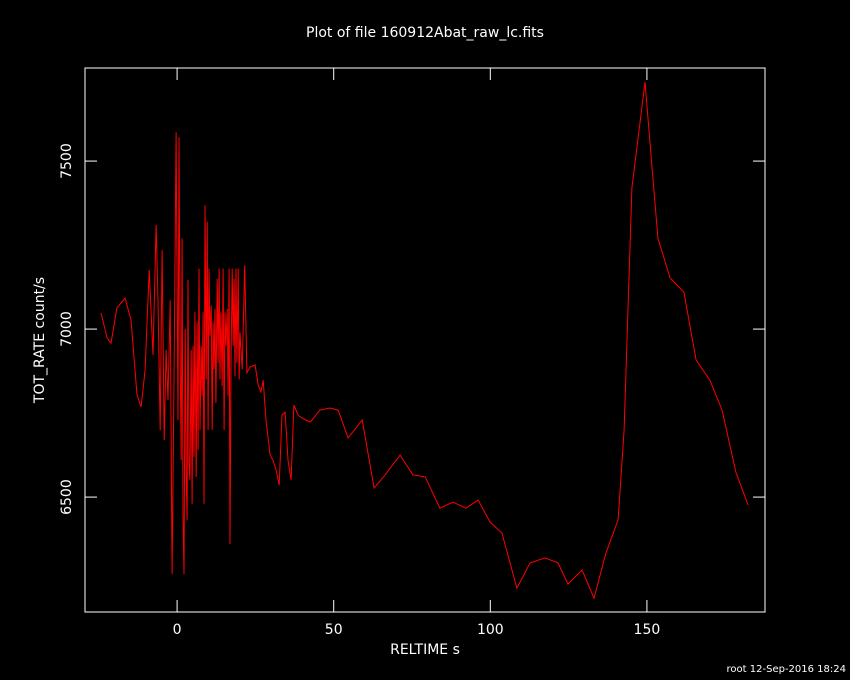  I want to click on x-axis-label: RELTIME s, so click(425, 650).